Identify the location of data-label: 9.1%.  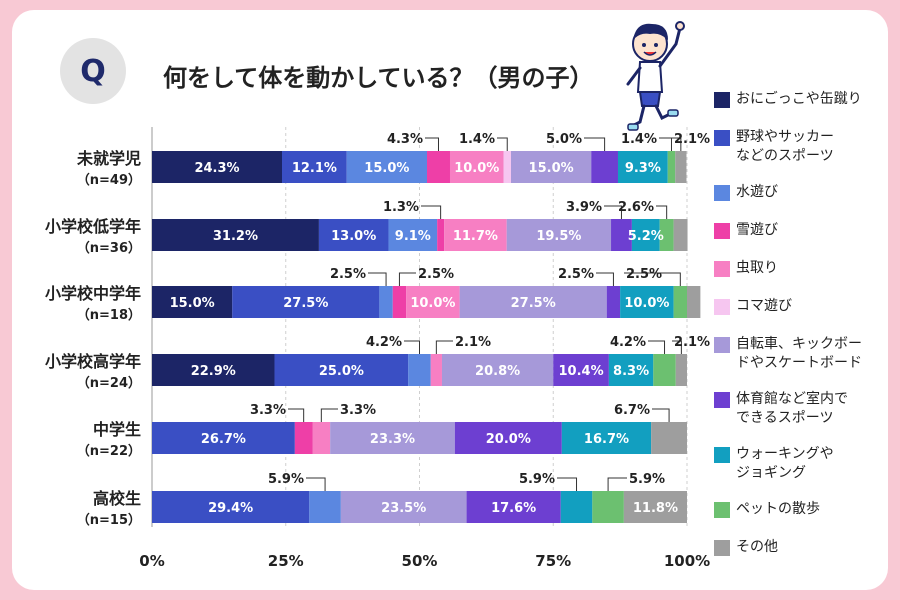
(413, 236).